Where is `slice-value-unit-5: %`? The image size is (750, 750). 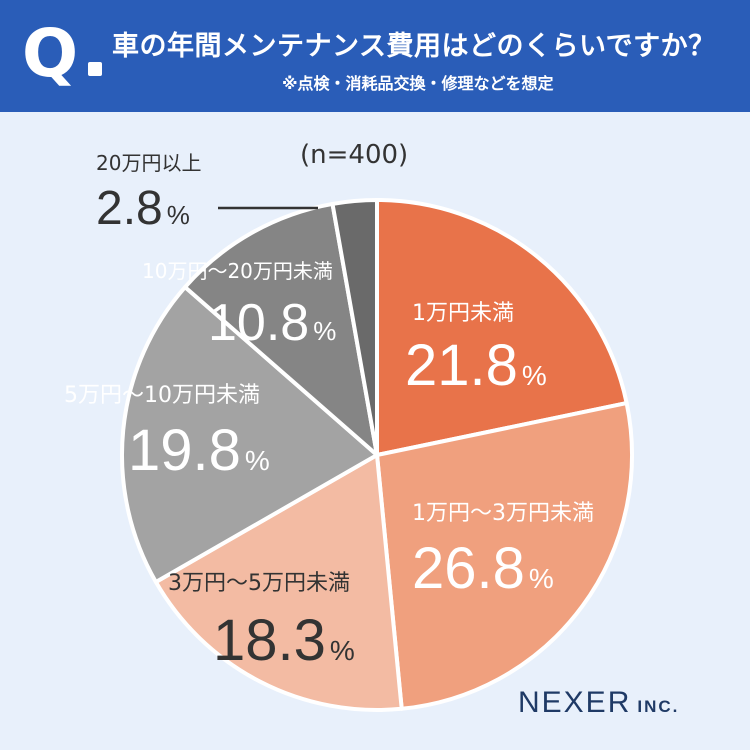
slice-value-unit-5: % is located at coordinates (324, 331).